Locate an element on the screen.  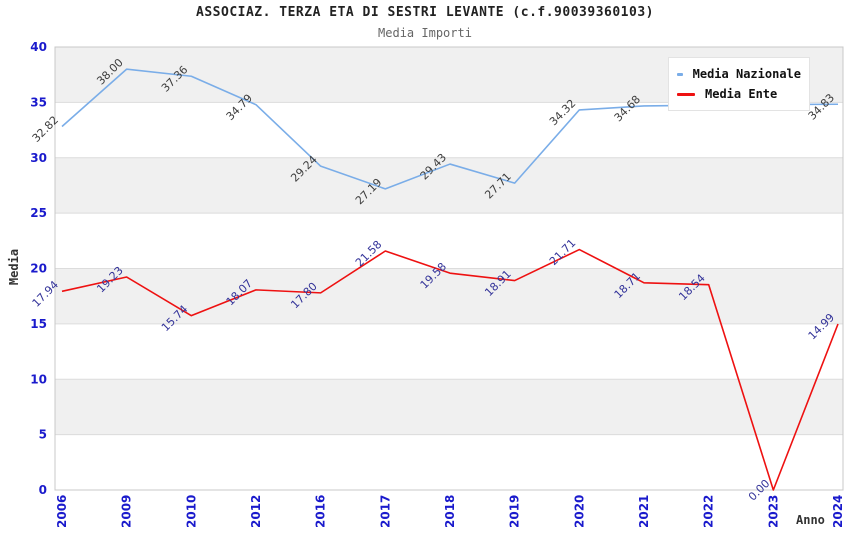
legend-item-media-ente: Media Ente is located at coordinates (739, 94).